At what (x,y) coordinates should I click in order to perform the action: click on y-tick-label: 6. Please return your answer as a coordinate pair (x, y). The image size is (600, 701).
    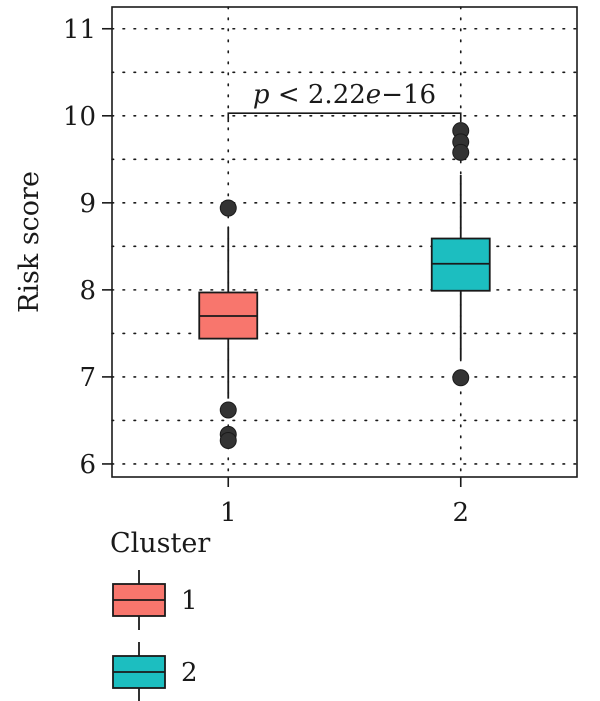
    Looking at the image, I should click on (87, 465).